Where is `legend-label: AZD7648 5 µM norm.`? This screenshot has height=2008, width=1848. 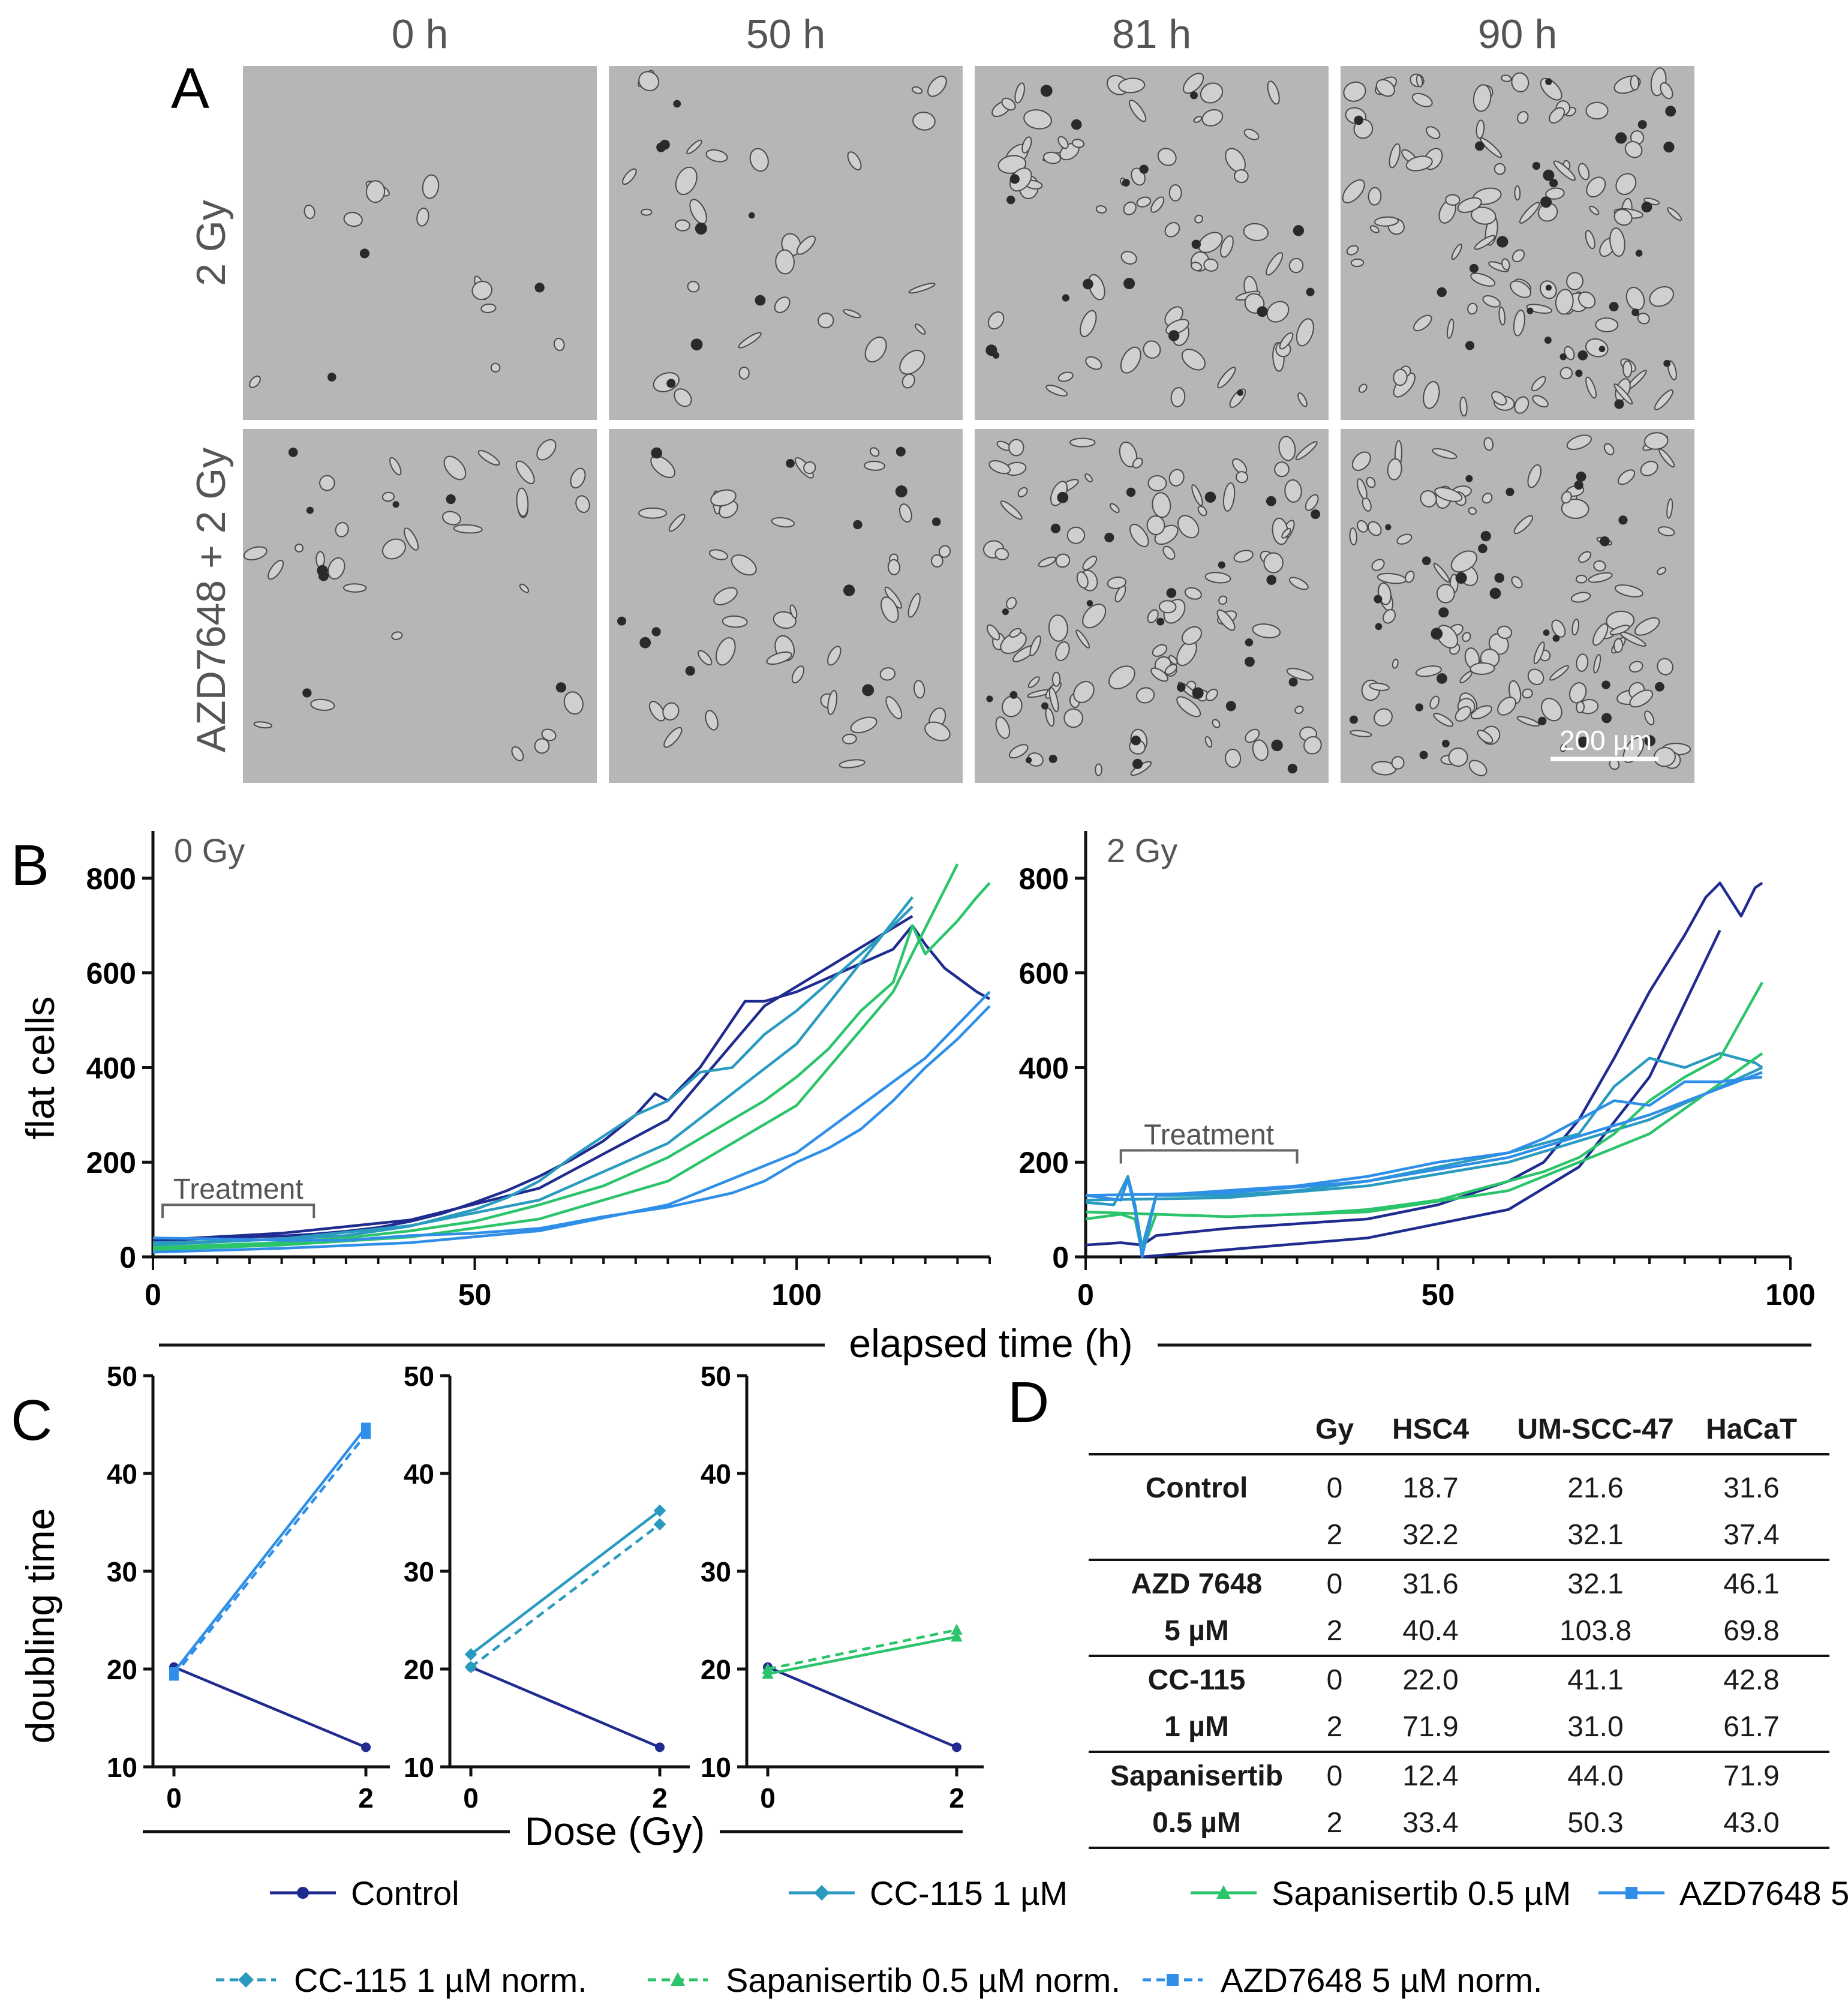 legend-label: AZD7648 5 µM norm. is located at coordinates (1381, 1980).